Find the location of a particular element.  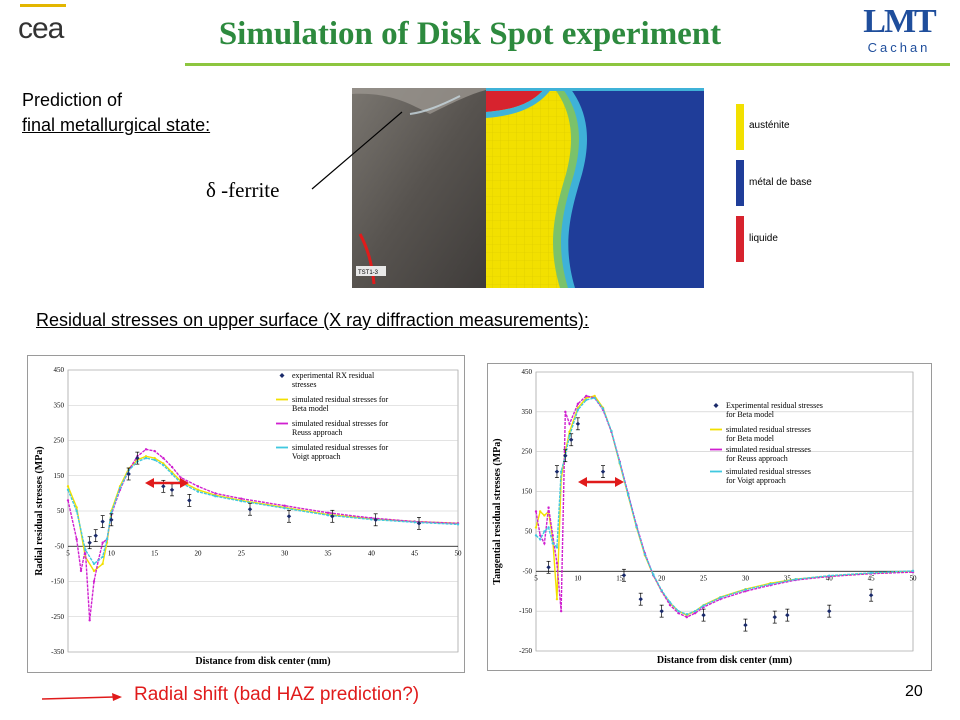

legend-marker is located at coordinates (282, 375).